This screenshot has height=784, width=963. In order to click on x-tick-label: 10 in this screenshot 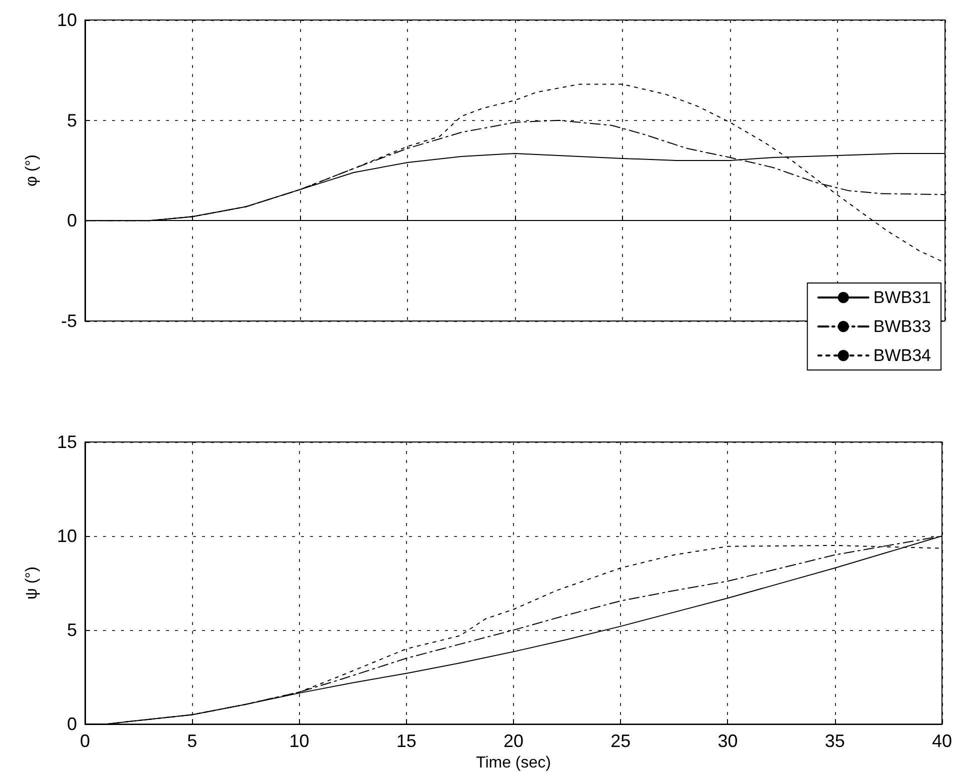, I will do `click(299, 741)`.